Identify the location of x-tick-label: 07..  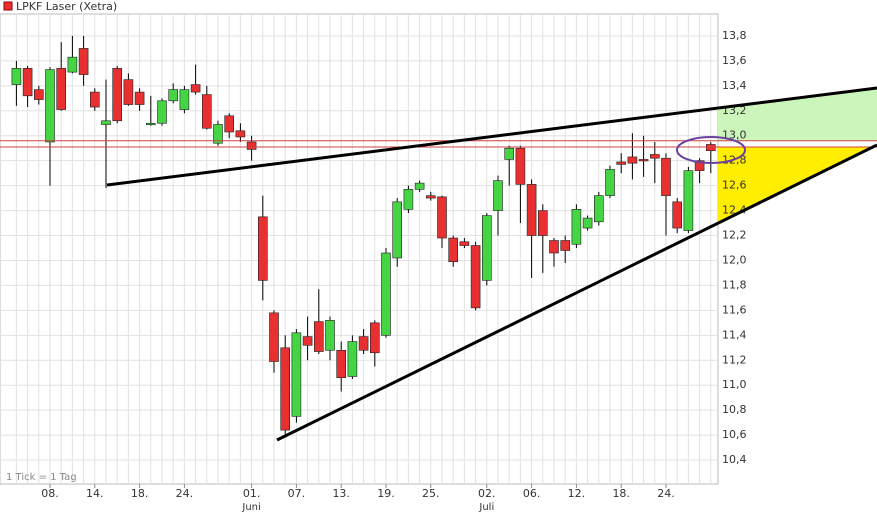
(297, 493).